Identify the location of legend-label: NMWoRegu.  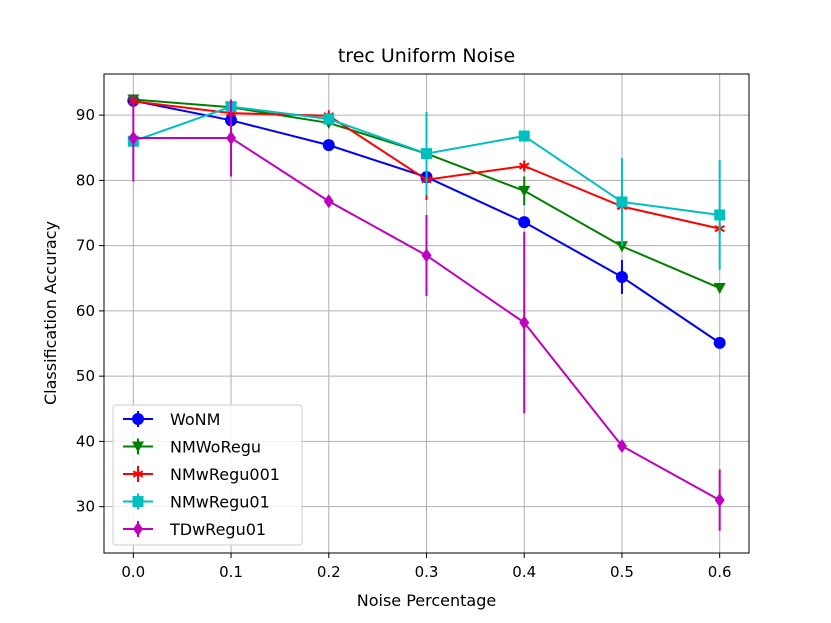
(215, 447).